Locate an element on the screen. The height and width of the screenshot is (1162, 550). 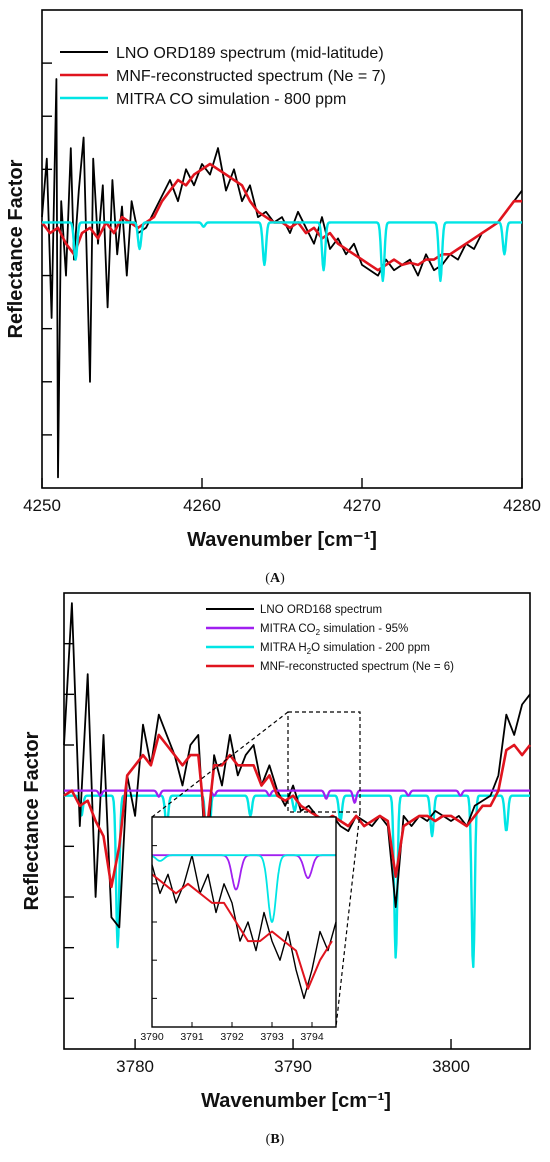
panel-b-label: (B) is located at coordinates (275, 1139).